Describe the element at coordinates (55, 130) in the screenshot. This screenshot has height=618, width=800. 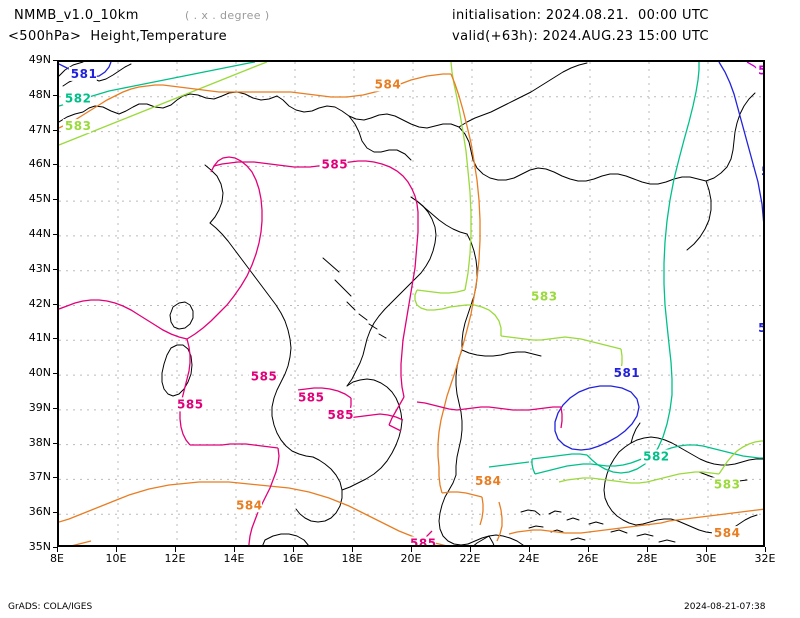
I see `y-axis-tickmark-47N` at that location.